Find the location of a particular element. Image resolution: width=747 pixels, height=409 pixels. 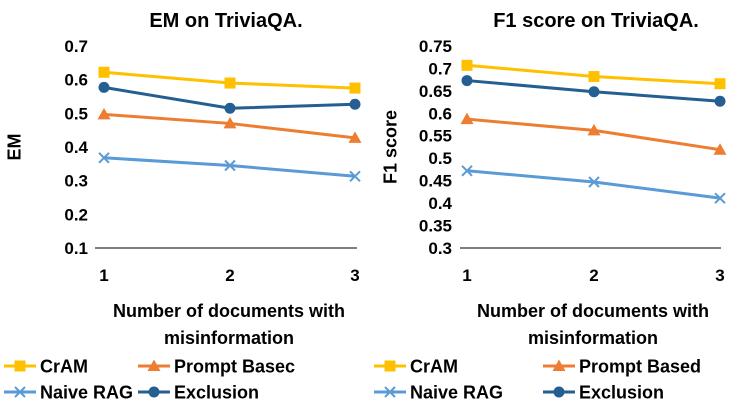

y-tick-label: 0.2 is located at coordinates (76, 214).